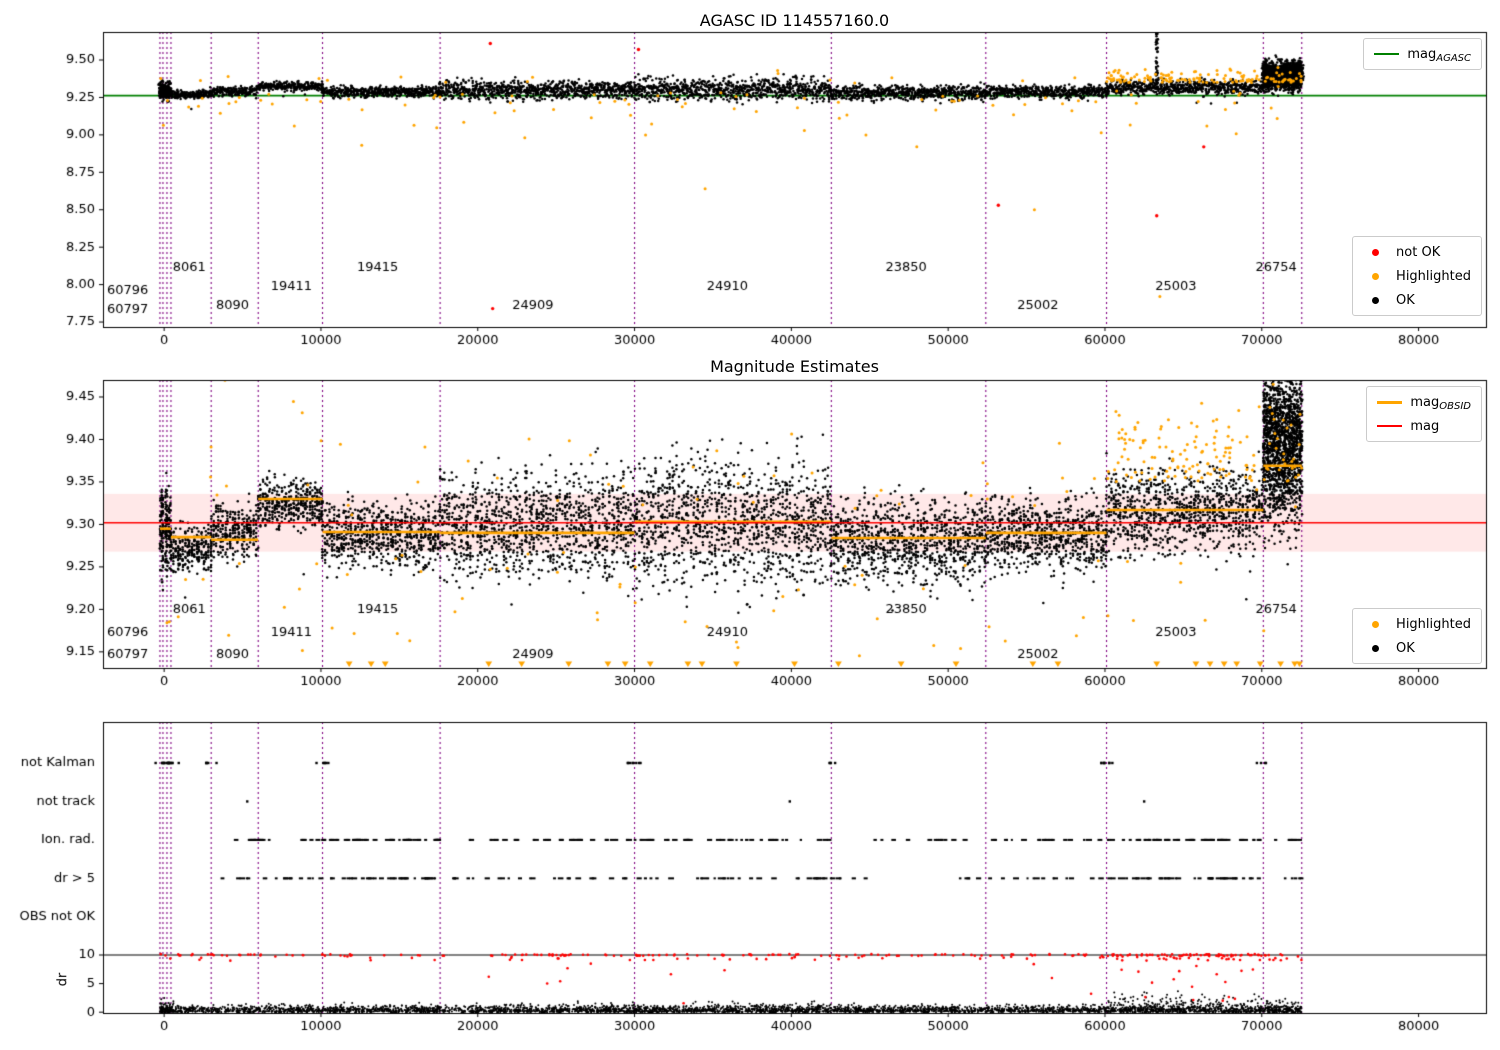  I want to click on legend-item-not-ok: not OK, so click(1417, 252).